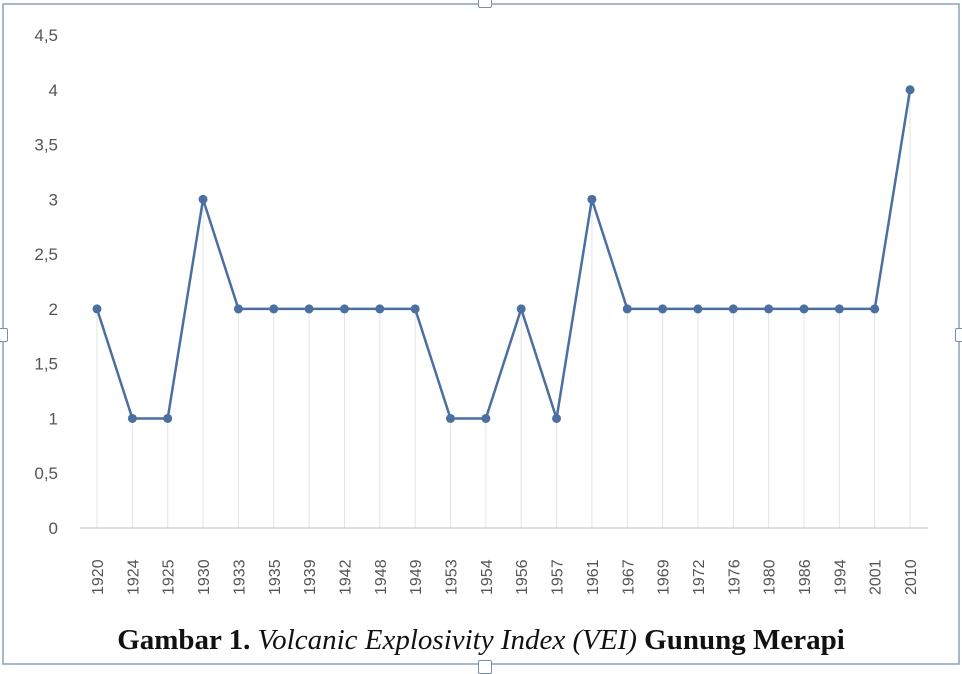  Describe the element at coordinates (204, 577) in the screenshot. I see `x-tick-label: 1930` at that location.